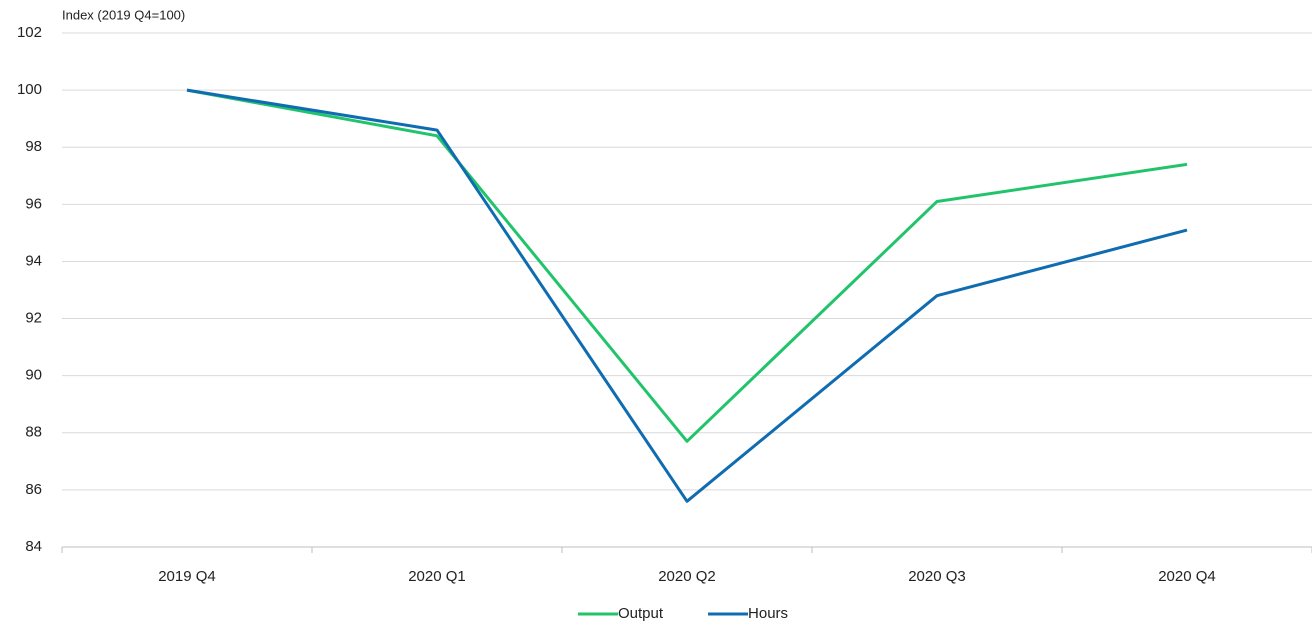 The width and height of the screenshot is (1312, 624). What do you see at coordinates (187, 576) in the screenshot?
I see `x-tick-label: 2019 Q4` at bounding box center [187, 576].